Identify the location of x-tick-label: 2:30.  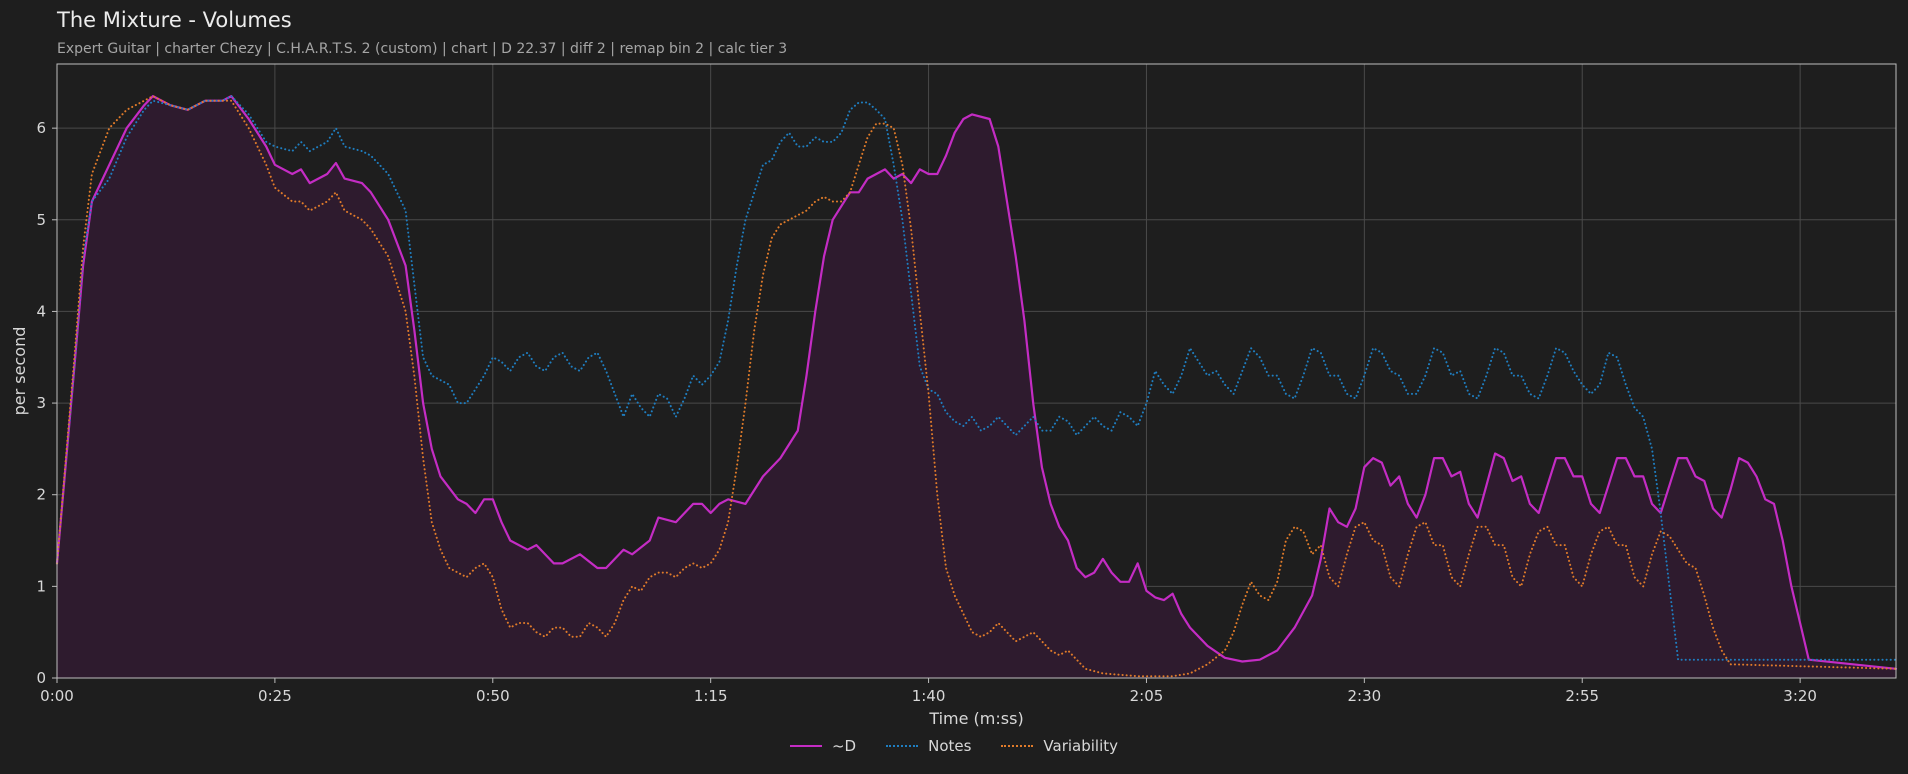
(1365, 696).